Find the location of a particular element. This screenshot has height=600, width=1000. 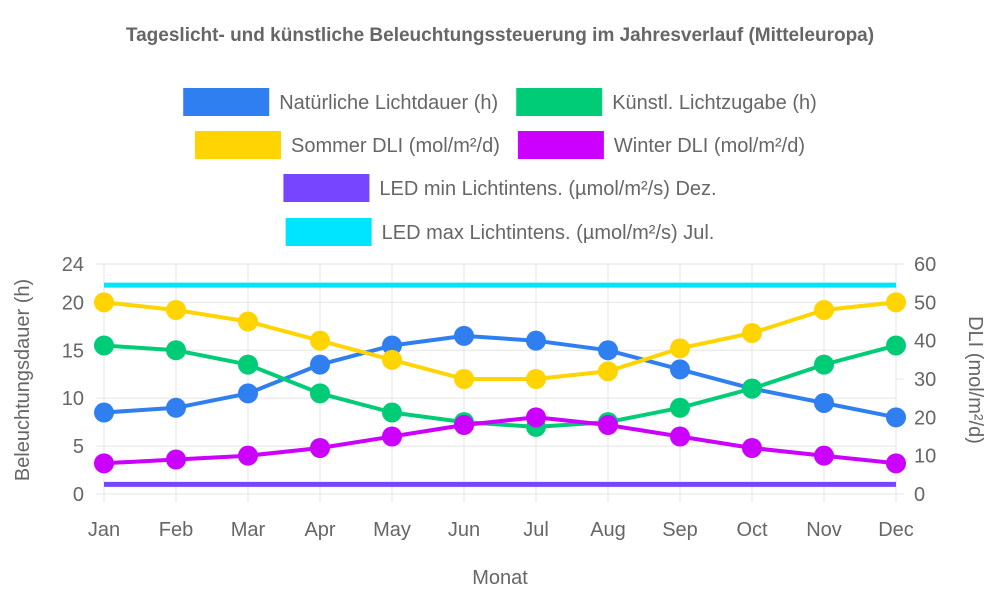

legend-label: Natürliche Lichtdauer (h) is located at coordinates (388, 103).